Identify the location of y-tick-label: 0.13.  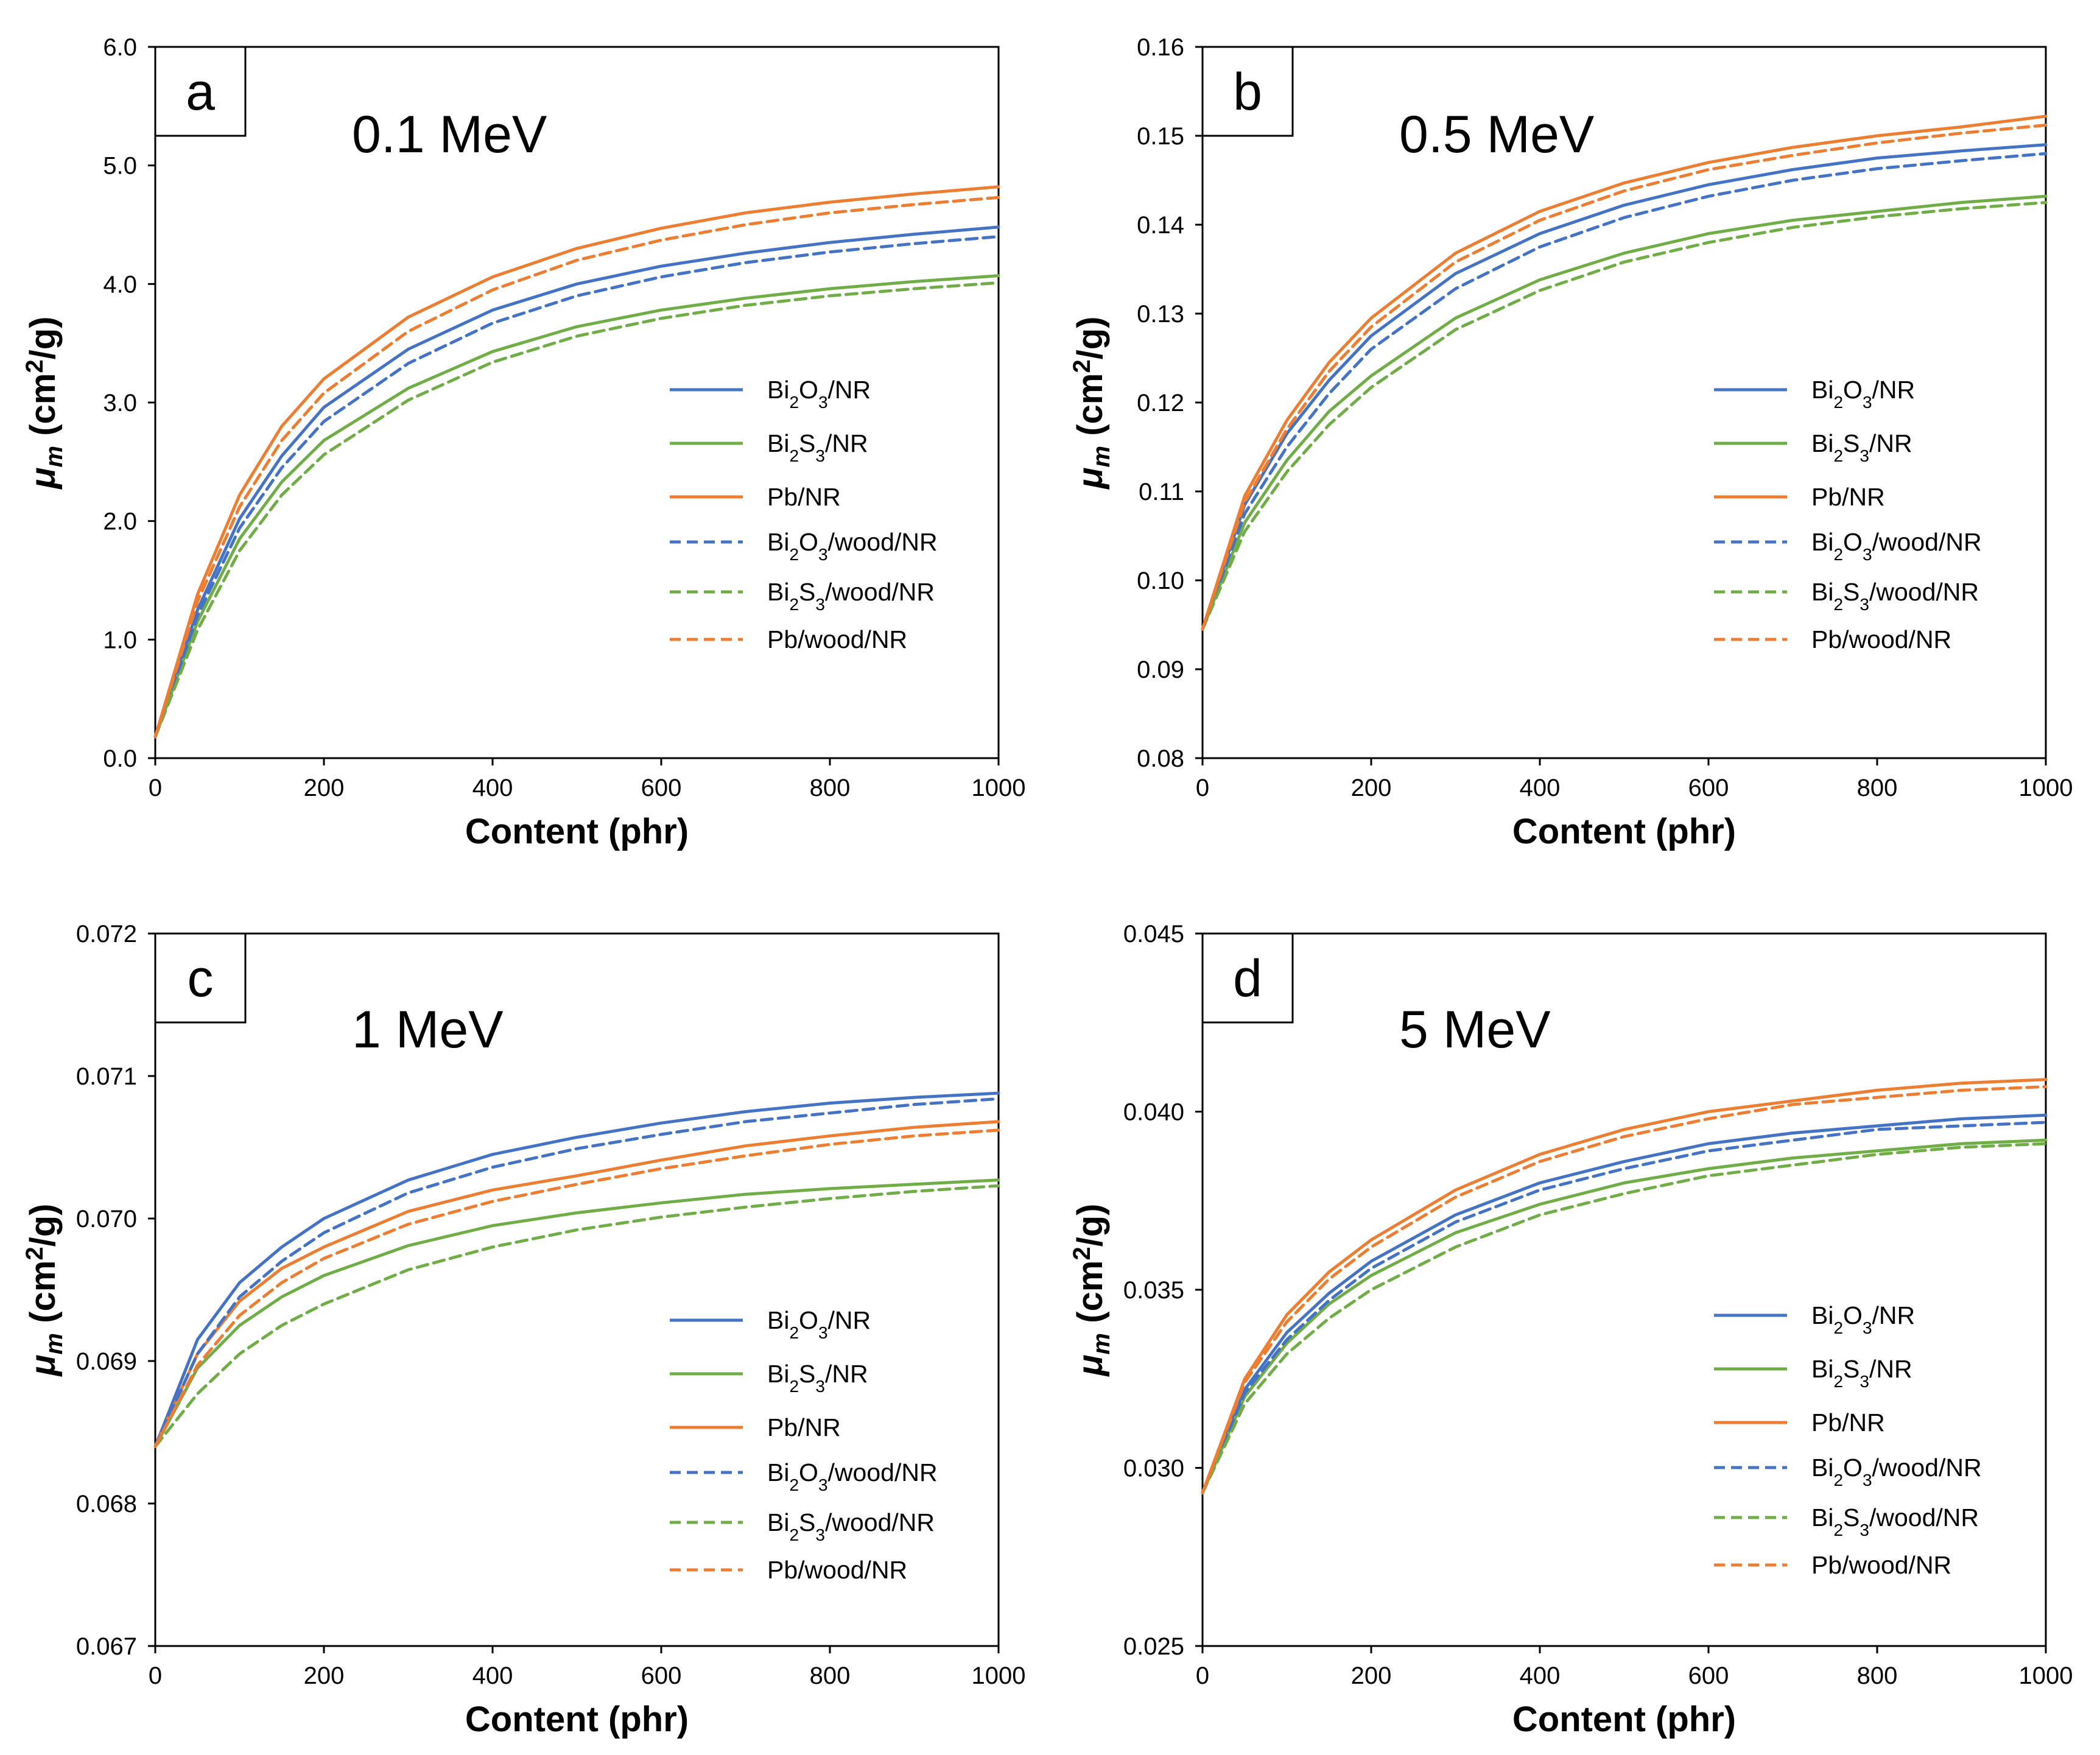
(1160, 314).